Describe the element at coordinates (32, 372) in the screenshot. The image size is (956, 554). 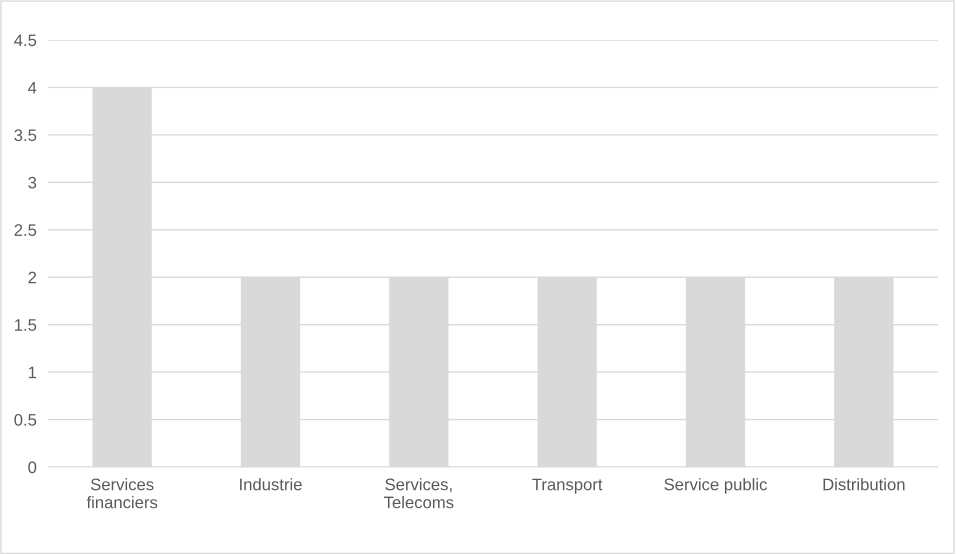
I see `y-tick-label: 1` at that location.